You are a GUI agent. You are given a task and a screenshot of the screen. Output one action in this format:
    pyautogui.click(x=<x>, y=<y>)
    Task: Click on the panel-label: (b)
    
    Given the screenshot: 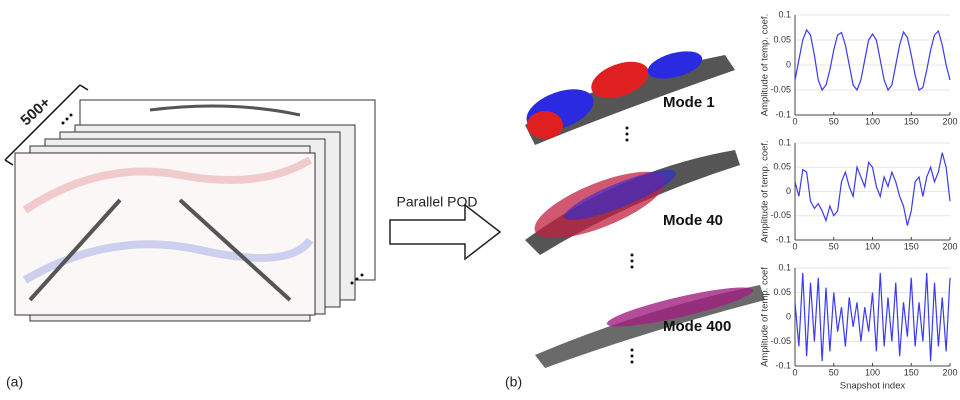 What is the action you would take?
    pyautogui.click(x=513, y=382)
    